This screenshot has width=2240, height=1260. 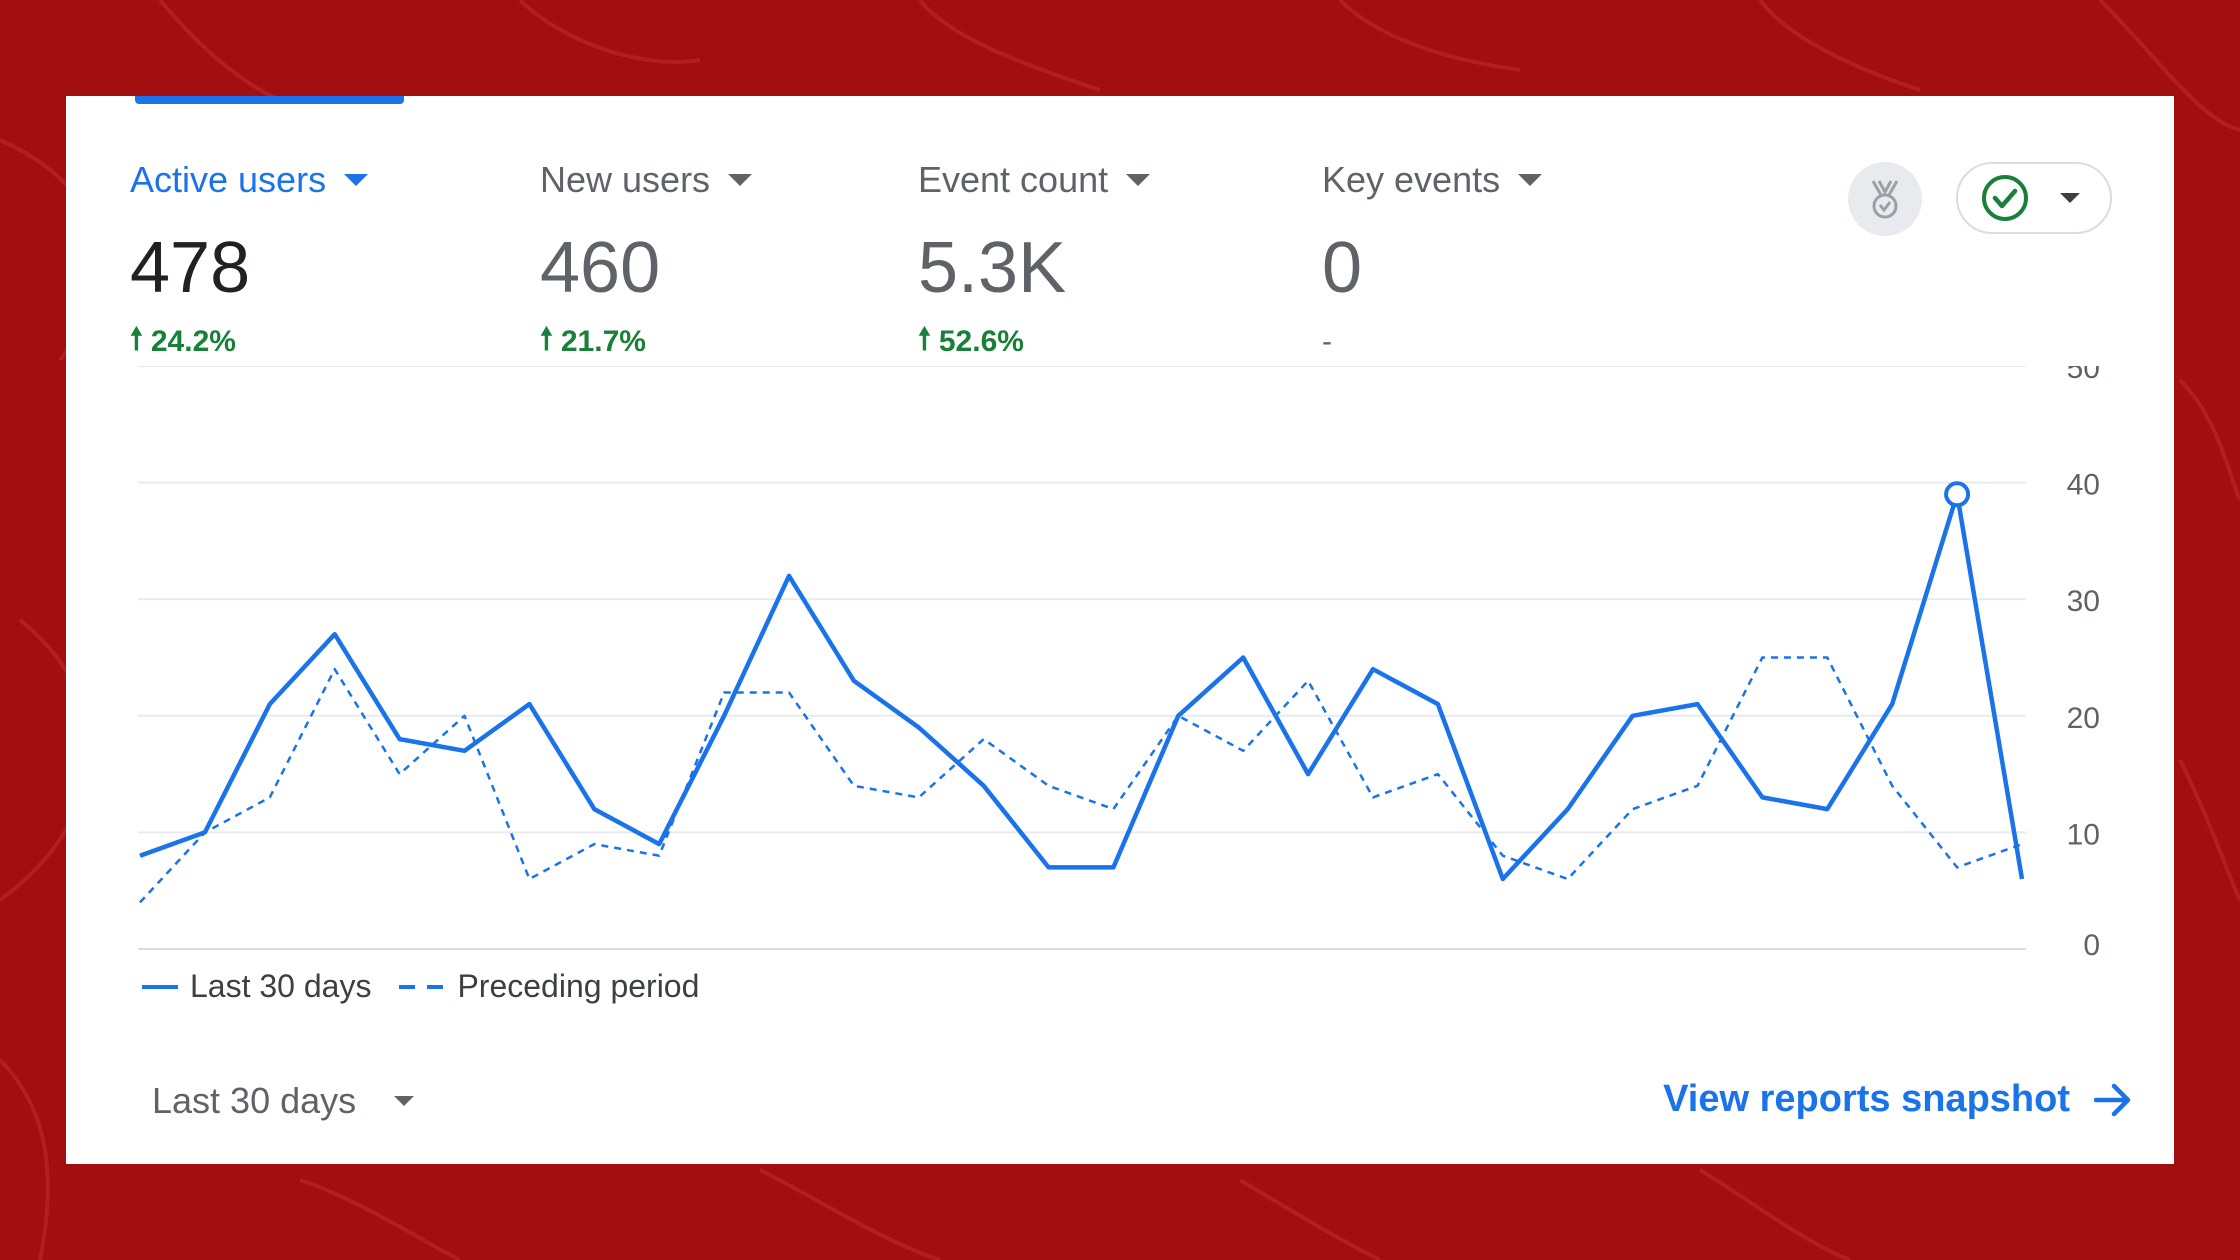 I want to click on date-range-dropdown: Last 30 days, so click(x=283, y=1101).